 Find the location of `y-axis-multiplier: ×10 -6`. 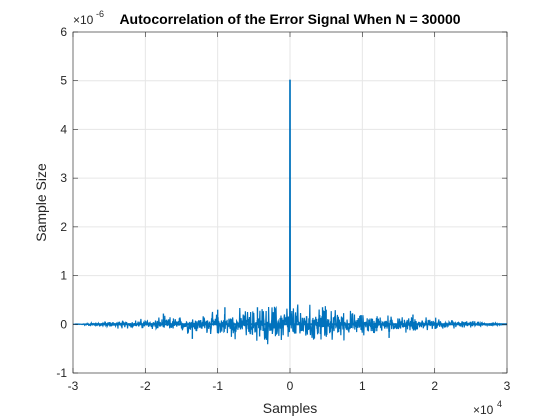

y-axis-multiplier: ×10 -6 is located at coordinates (88, 18).